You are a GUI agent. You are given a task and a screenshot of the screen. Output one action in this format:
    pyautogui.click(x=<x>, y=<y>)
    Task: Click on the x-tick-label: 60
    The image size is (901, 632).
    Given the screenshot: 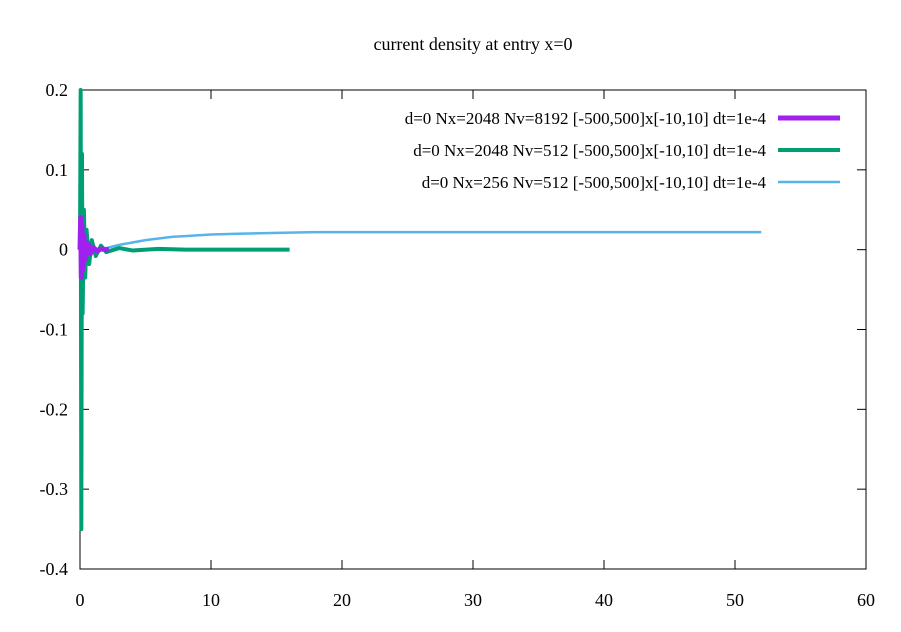 What is the action you would take?
    pyautogui.click(x=866, y=600)
    